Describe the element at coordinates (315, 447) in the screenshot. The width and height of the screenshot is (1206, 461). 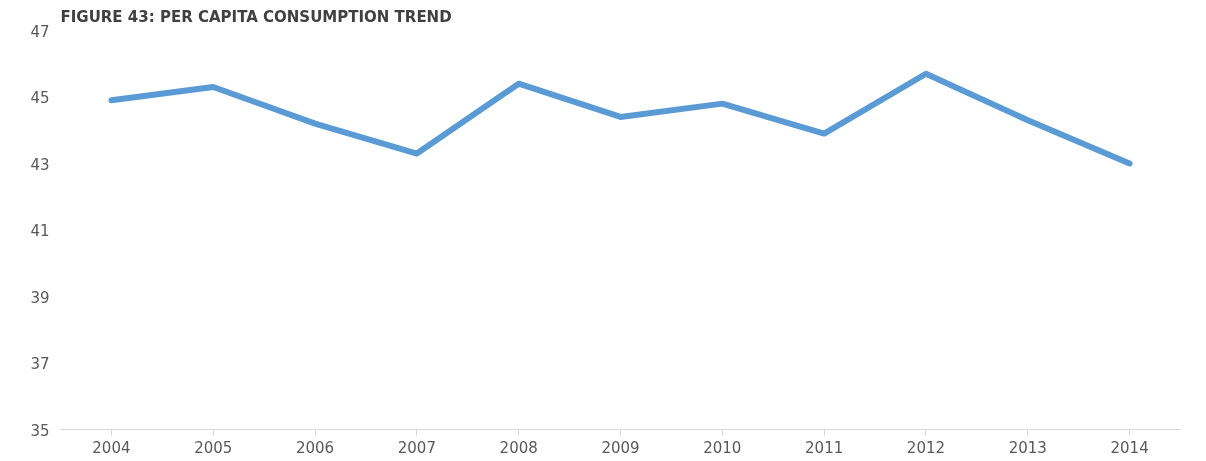
I see `x-tick-label: 2006` at that location.